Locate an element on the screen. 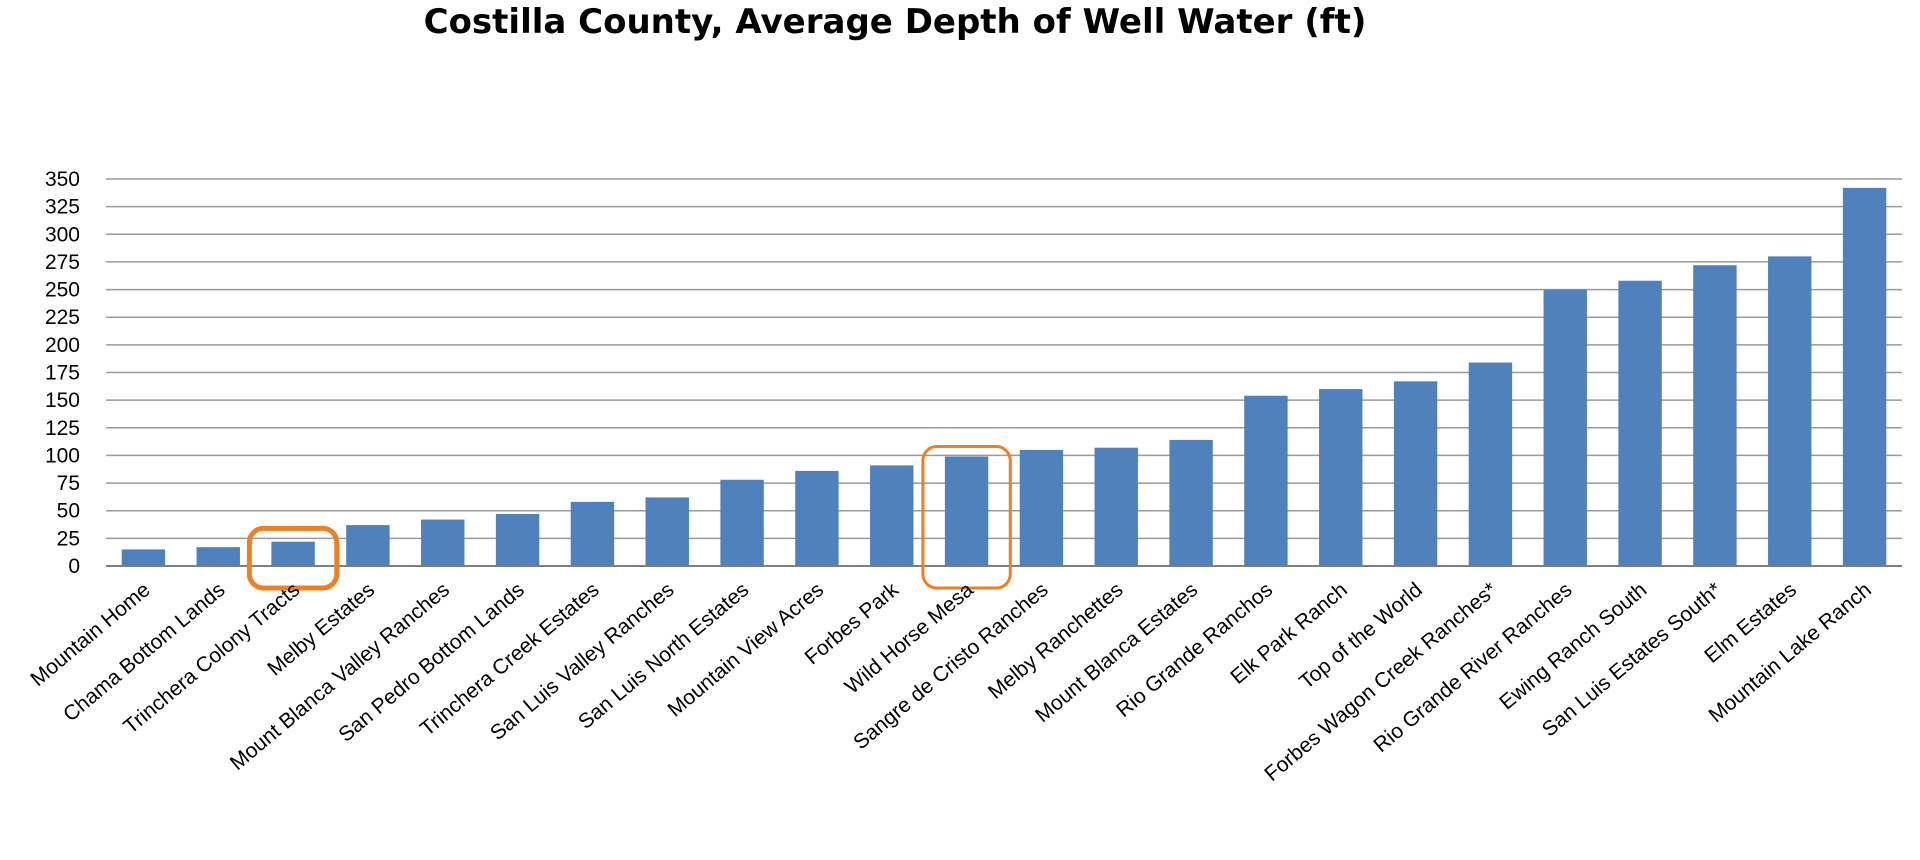  y-tick-label: 25 is located at coordinates (68, 538).